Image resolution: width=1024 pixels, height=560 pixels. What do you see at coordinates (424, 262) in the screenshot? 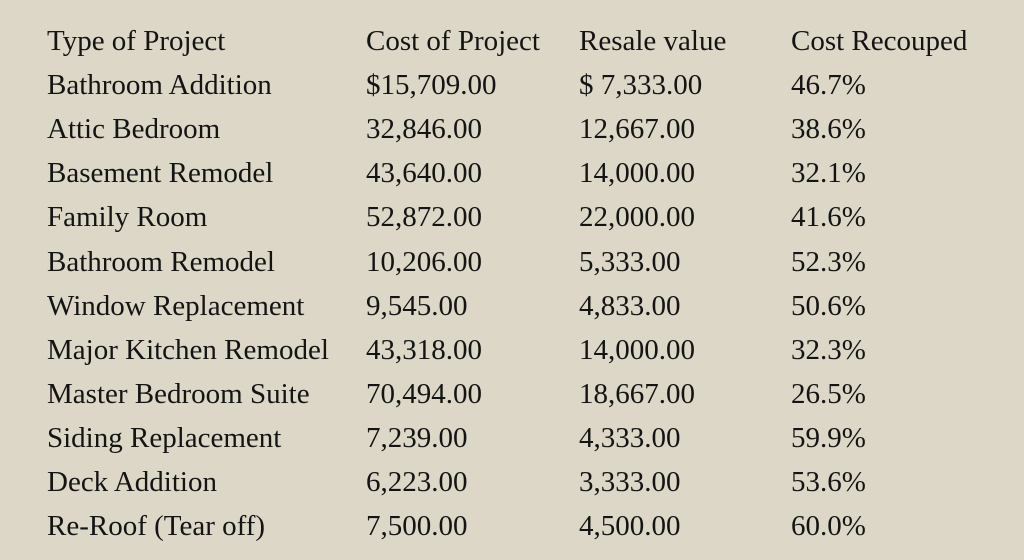
I see `project-cost-cell: 10,206.00` at bounding box center [424, 262].